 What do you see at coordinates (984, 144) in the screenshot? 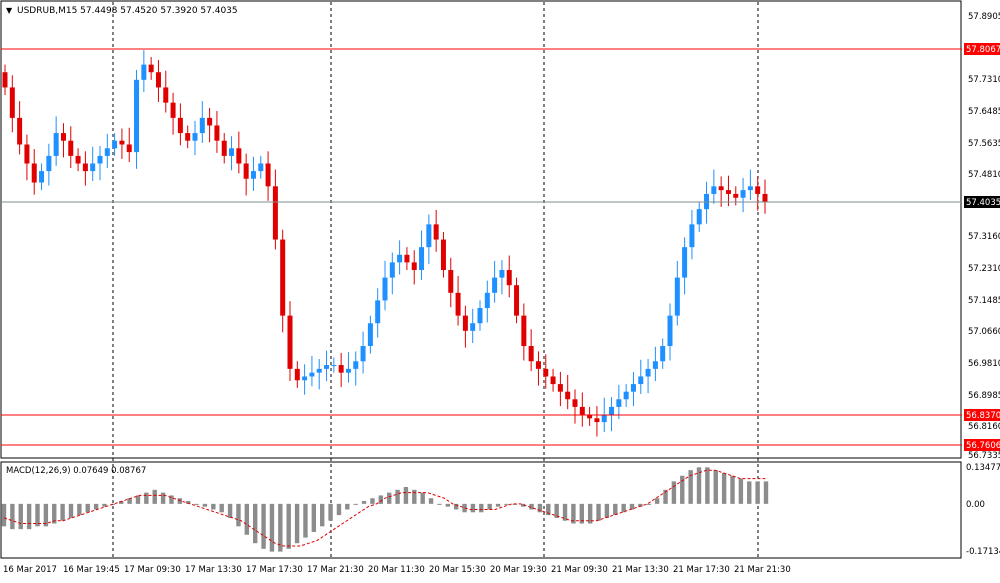
I see `price-tick: 57.5635` at bounding box center [984, 144].